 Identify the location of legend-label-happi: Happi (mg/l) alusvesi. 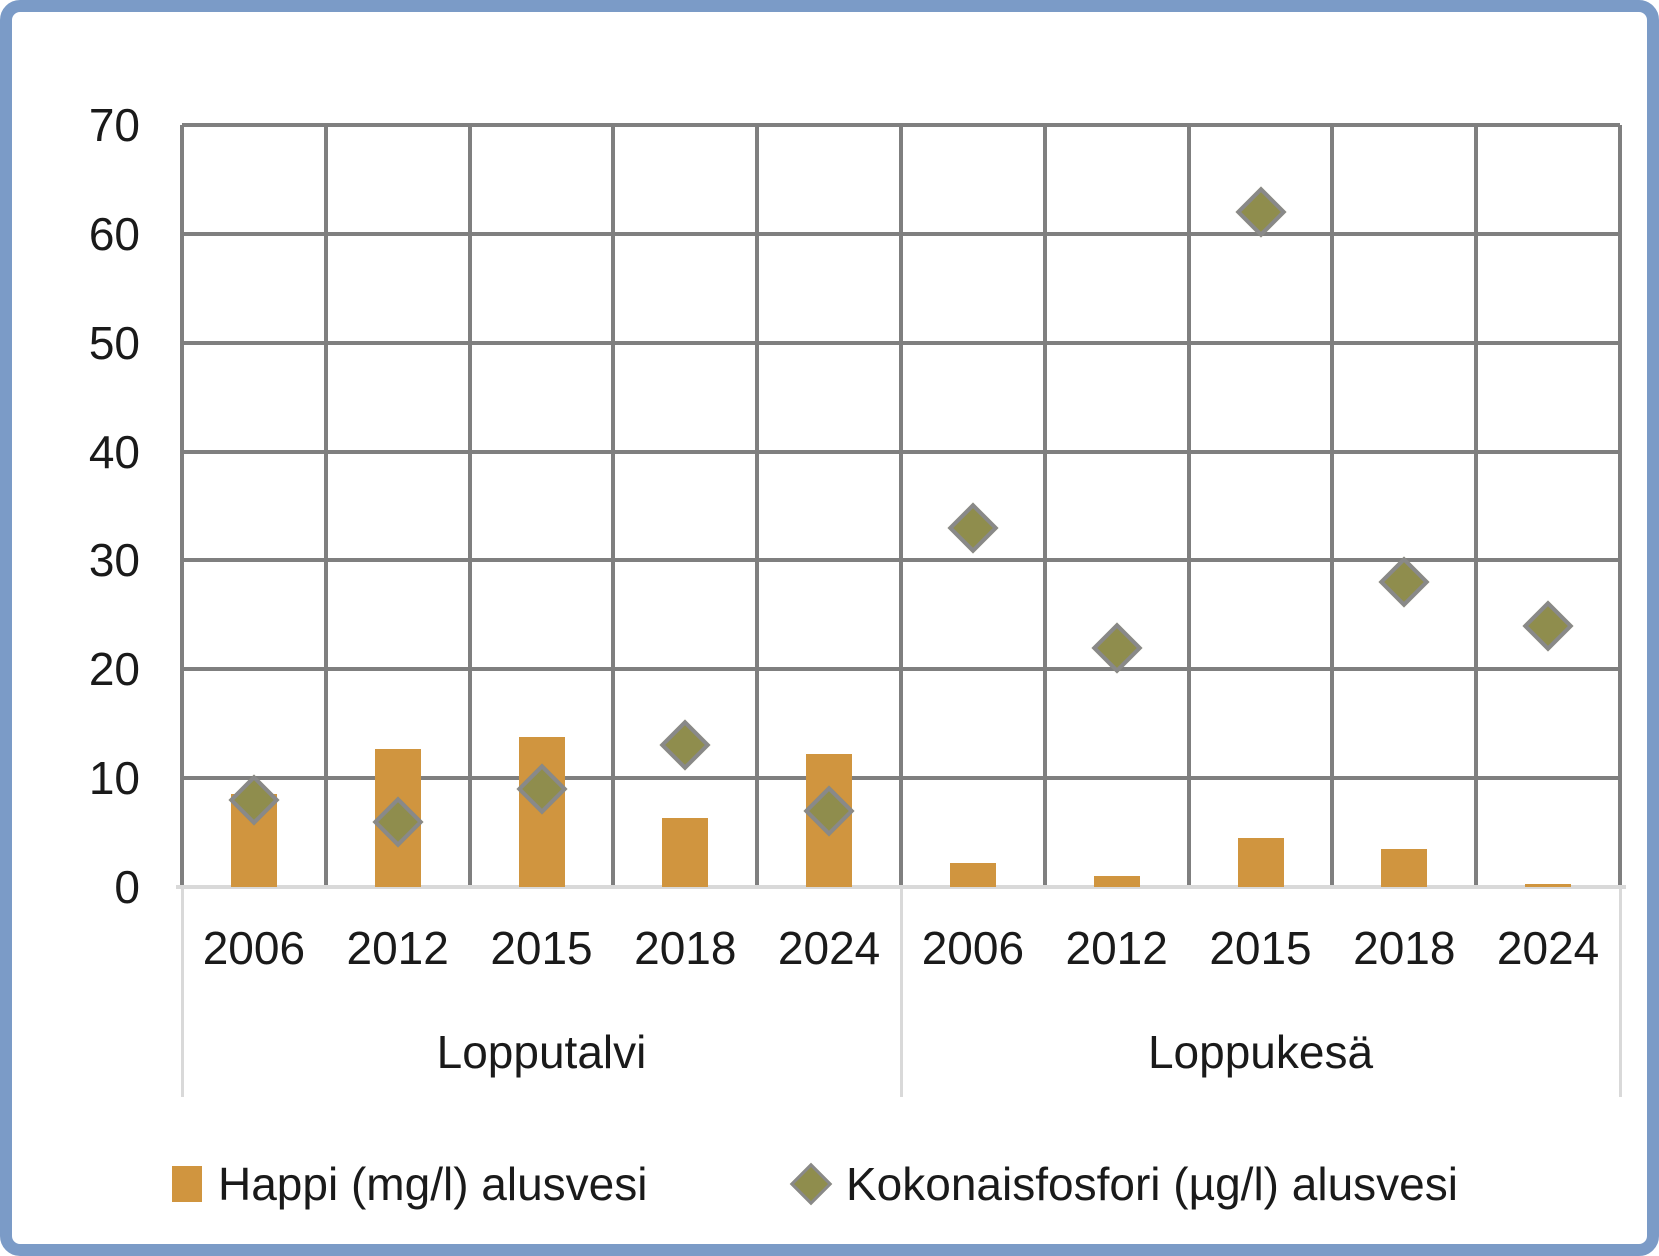
(433, 1184).